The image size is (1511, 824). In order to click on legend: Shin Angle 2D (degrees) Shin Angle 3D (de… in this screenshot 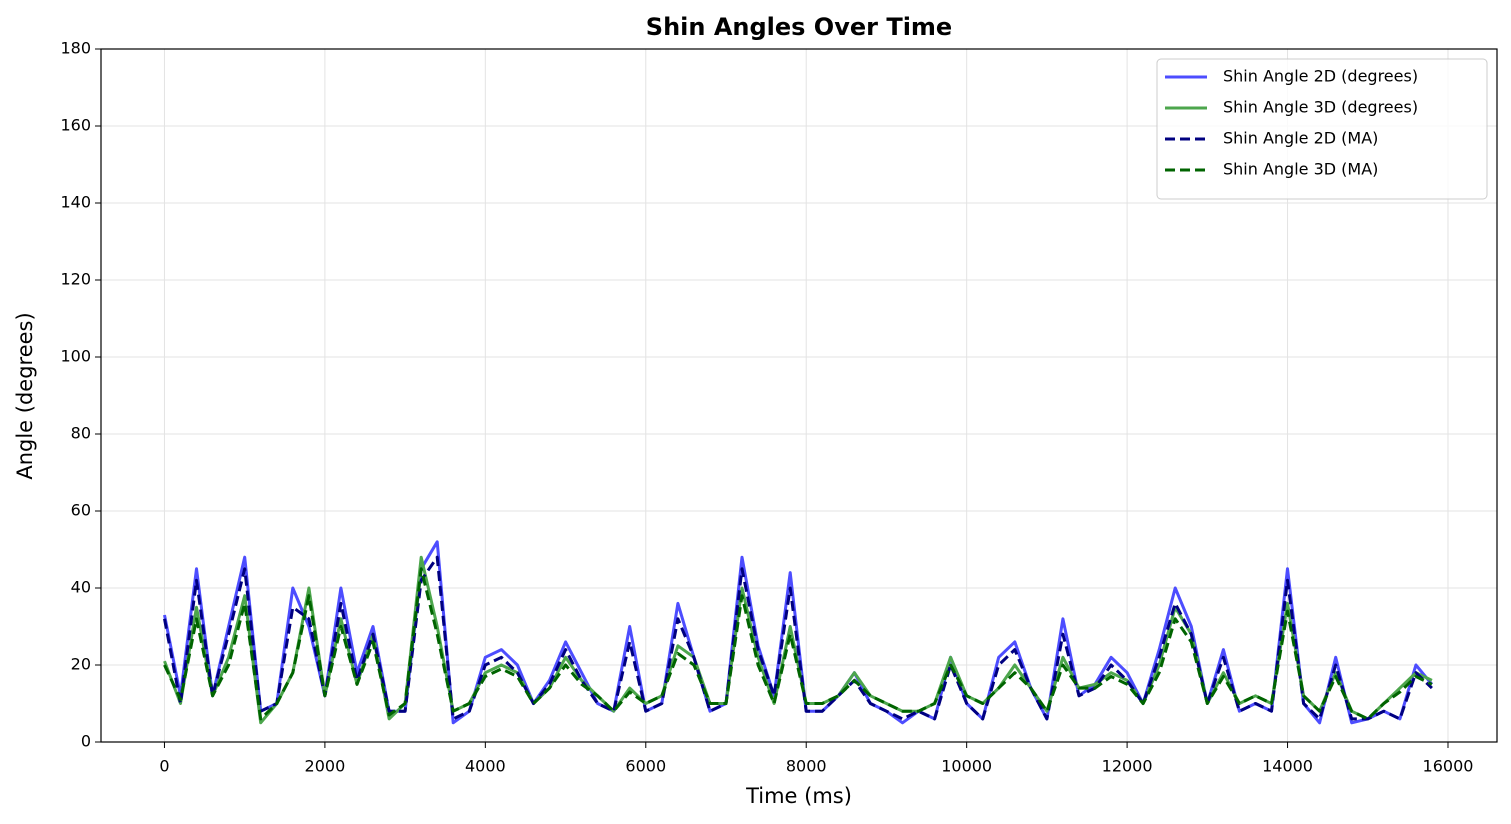, I will do `click(1322, 129)`.